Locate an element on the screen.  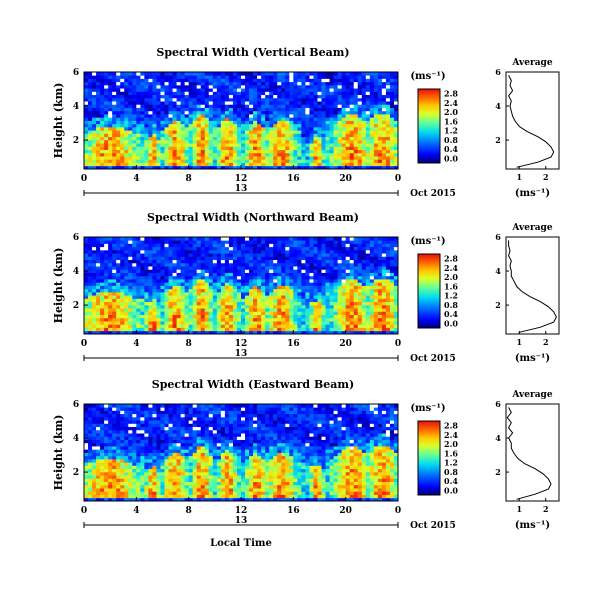
average-frame is located at coordinates (532, 285).